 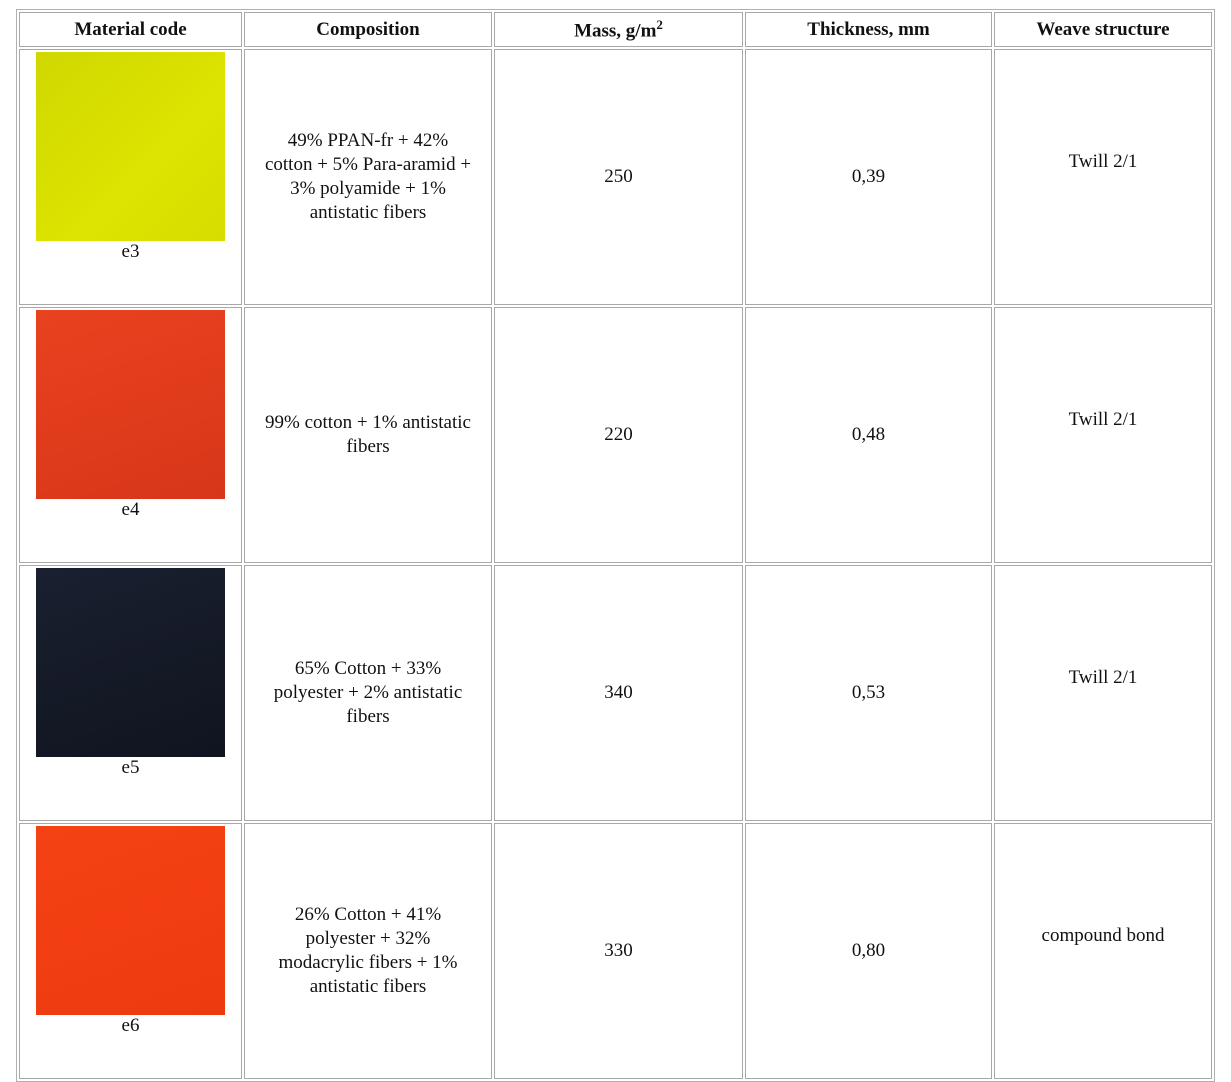 I want to click on material-code: e4, so click(x=130, y=509).